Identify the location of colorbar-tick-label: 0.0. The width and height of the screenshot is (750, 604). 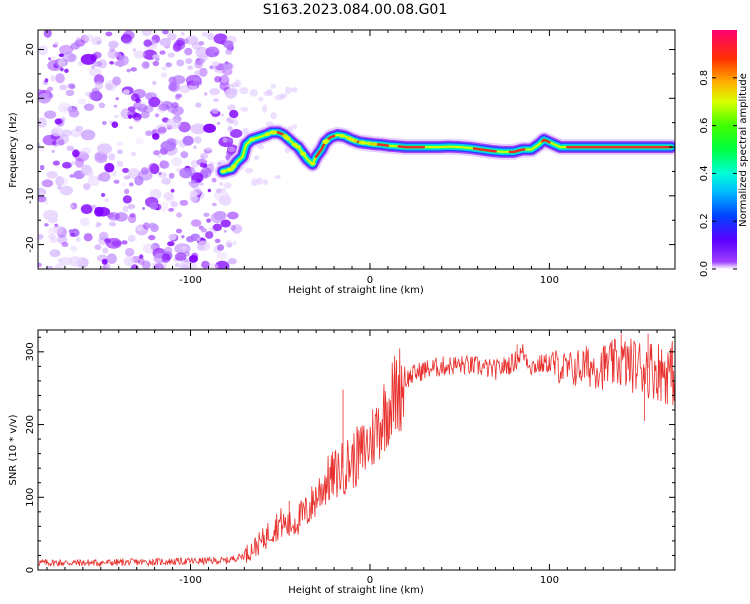
(704, 269).